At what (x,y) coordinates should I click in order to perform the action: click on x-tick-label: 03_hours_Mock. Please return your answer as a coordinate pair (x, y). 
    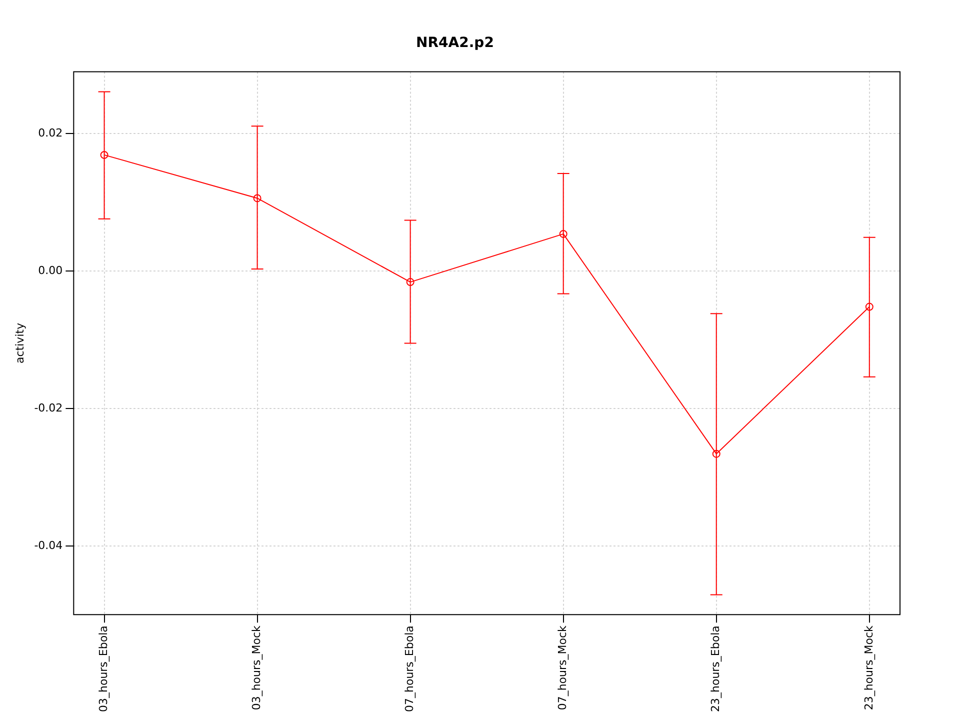
    Looking at the image, I should click on (257, 667).